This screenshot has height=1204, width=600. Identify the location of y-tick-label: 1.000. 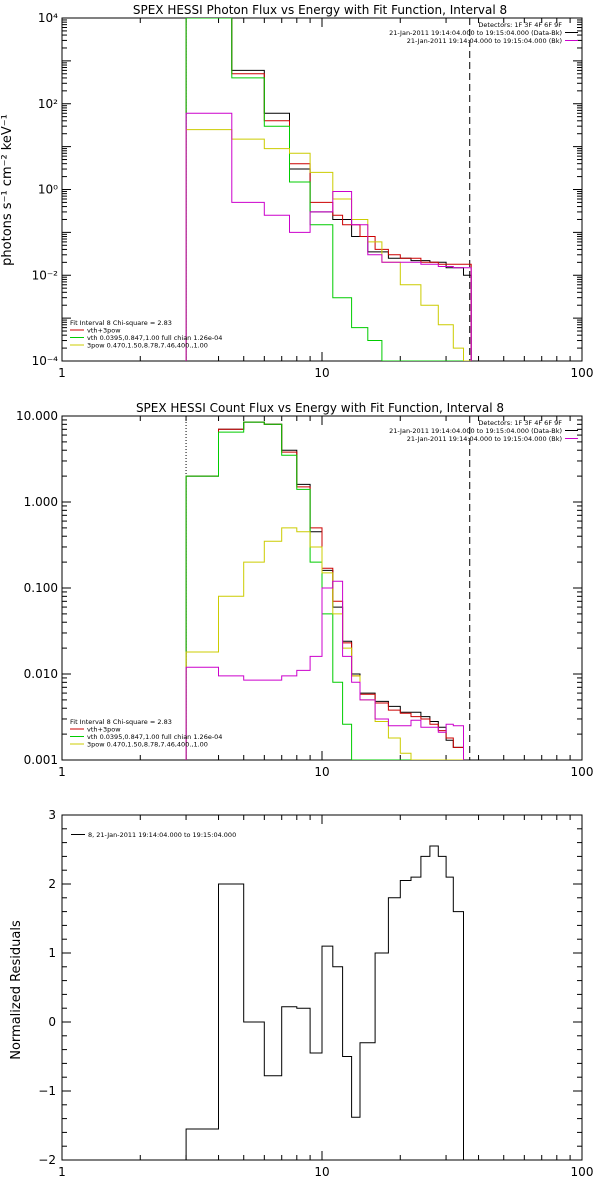
(41, 502).